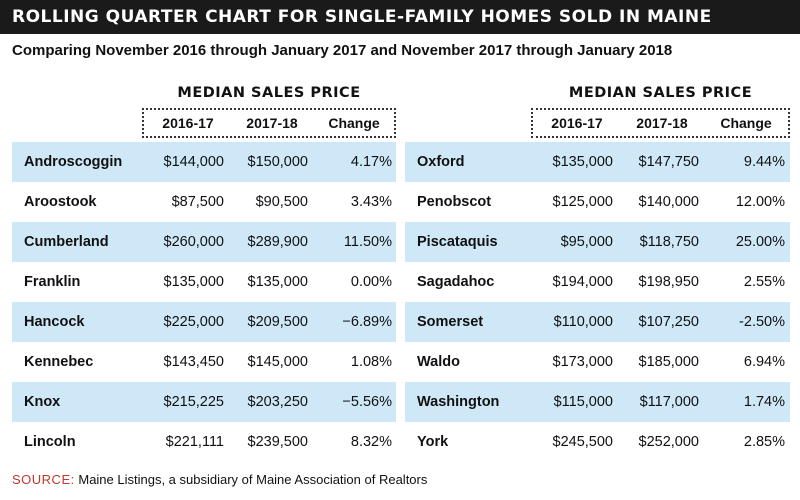 This screenshot has height=500, width=800. I want to click on table-row: Piscataquis $95,000 $118,750 25.00%, so click(597, 242).